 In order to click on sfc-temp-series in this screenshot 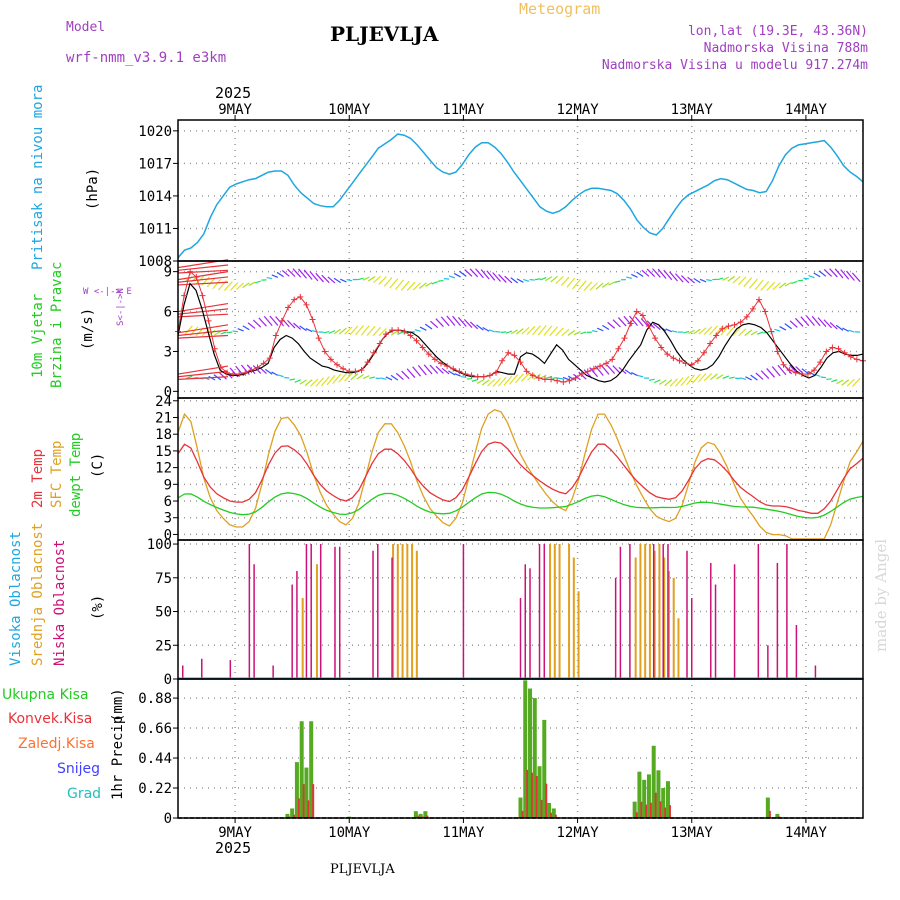, I will do `click(520, 474)`.